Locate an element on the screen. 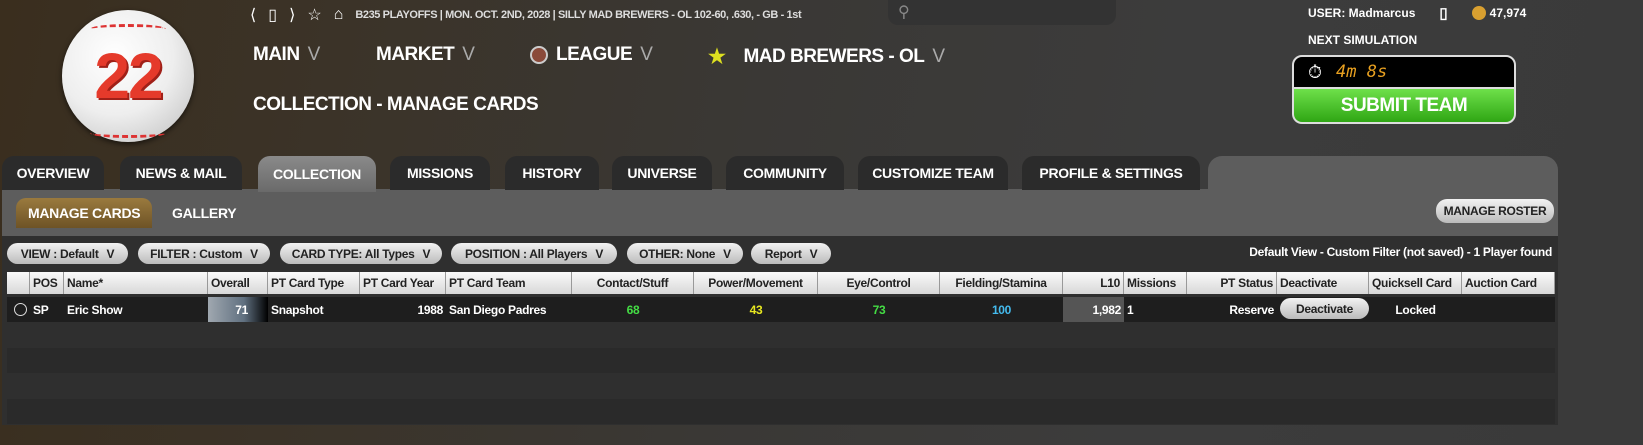 This screenshot has height=445, width=1643. row-select-radio is located at coordinates (20, 309).